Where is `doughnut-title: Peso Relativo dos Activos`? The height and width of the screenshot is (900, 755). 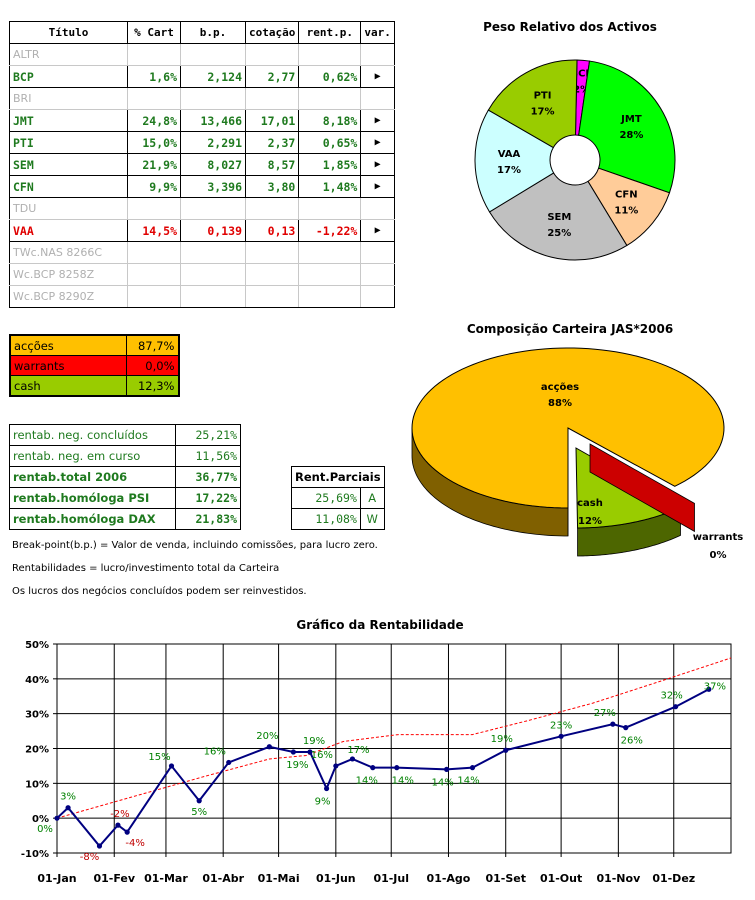
doughnut-title: Peso Relativo dos Activos is located at coordinates (570, 27).